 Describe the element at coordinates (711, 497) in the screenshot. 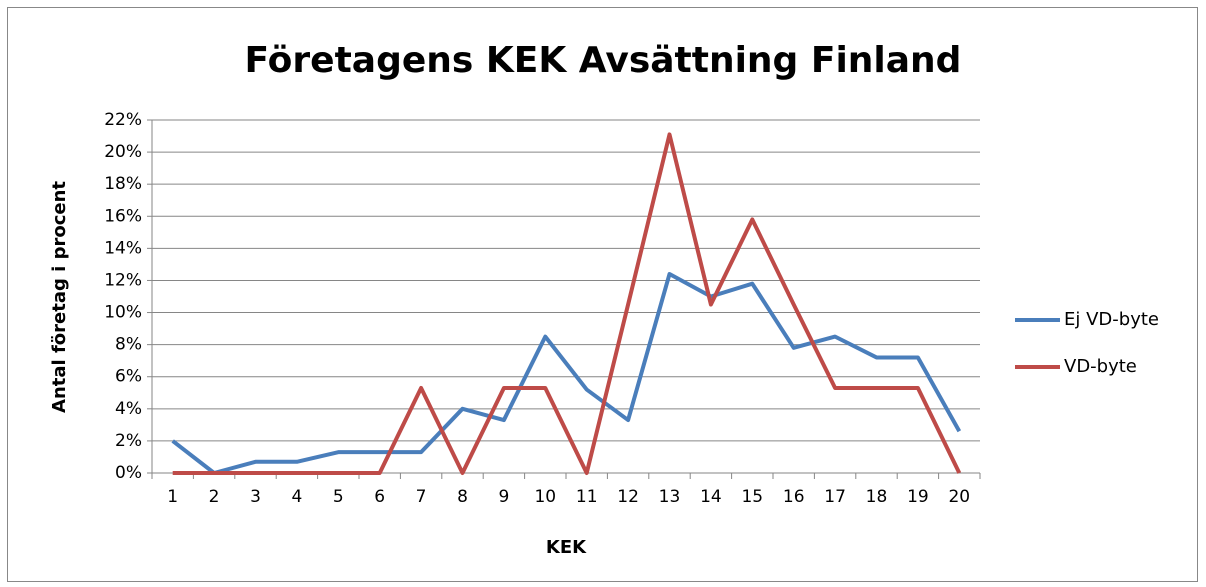

I see `x-tick-label: 14` at that location.